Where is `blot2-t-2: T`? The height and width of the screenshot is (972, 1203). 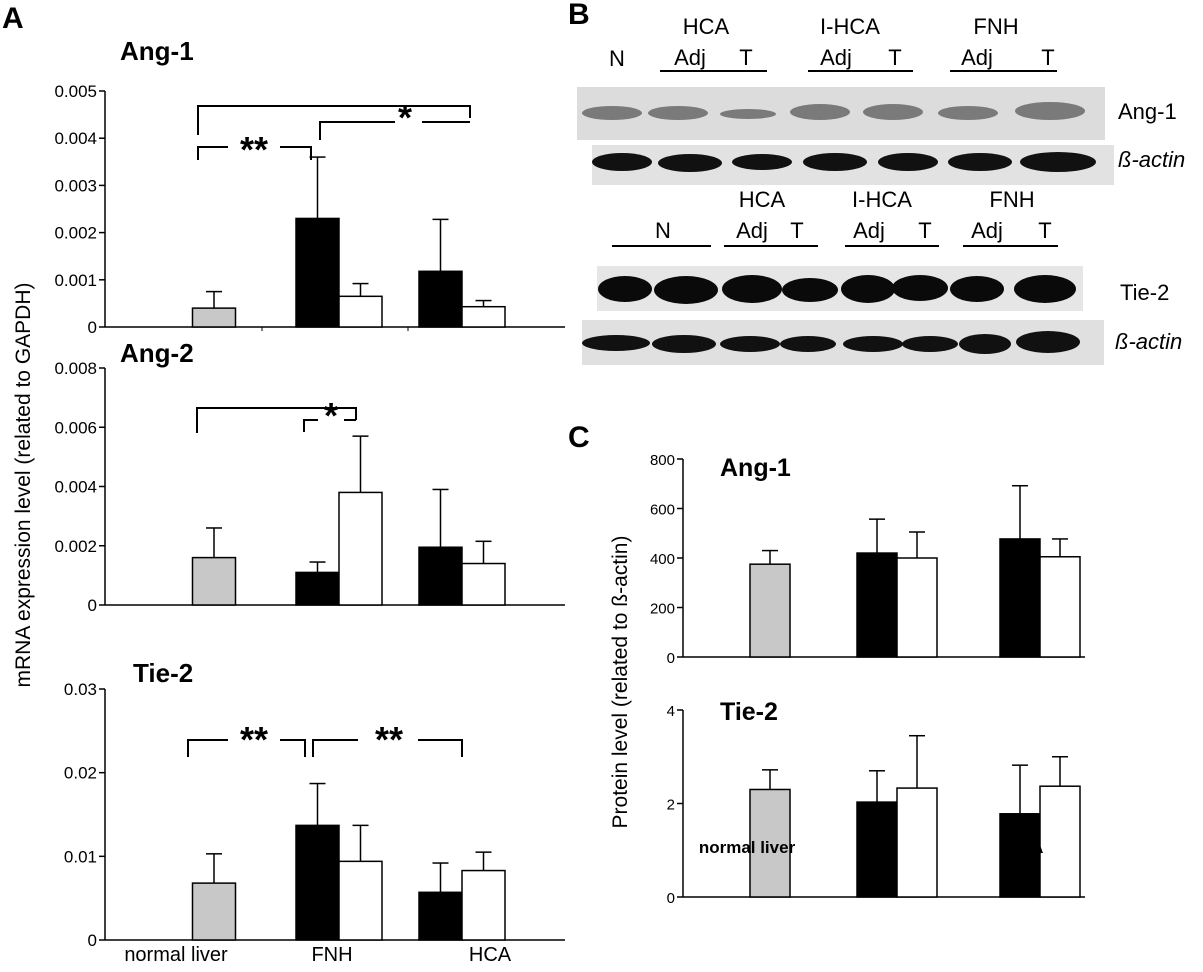
blot2-t-2: T is located at coordinates (924, 230).